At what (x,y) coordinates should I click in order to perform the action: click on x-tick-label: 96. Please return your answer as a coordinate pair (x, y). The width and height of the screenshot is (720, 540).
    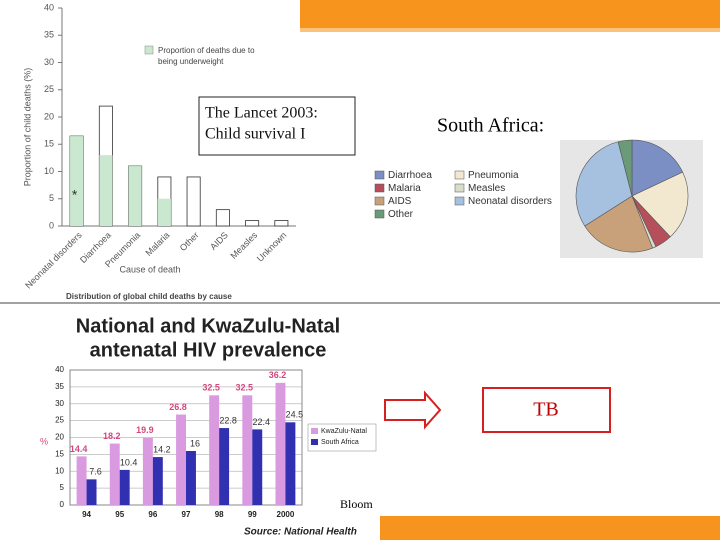
    Looking at the image, I should click on (152, 514).